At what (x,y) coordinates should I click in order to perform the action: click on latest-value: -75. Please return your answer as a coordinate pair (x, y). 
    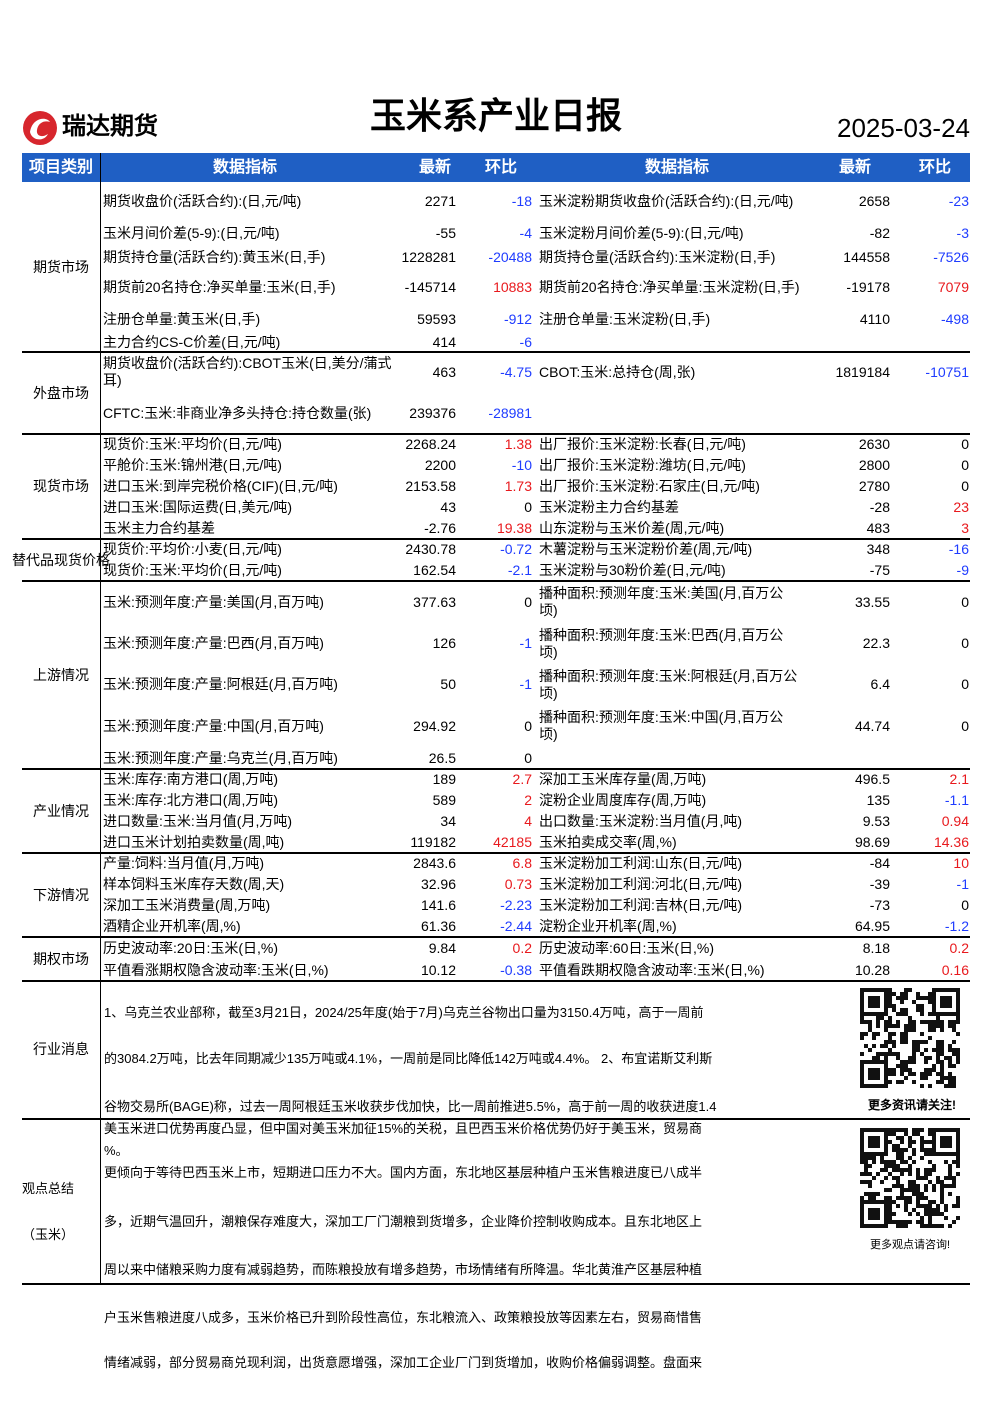
    Looking at the image, I should click on (879, 570).